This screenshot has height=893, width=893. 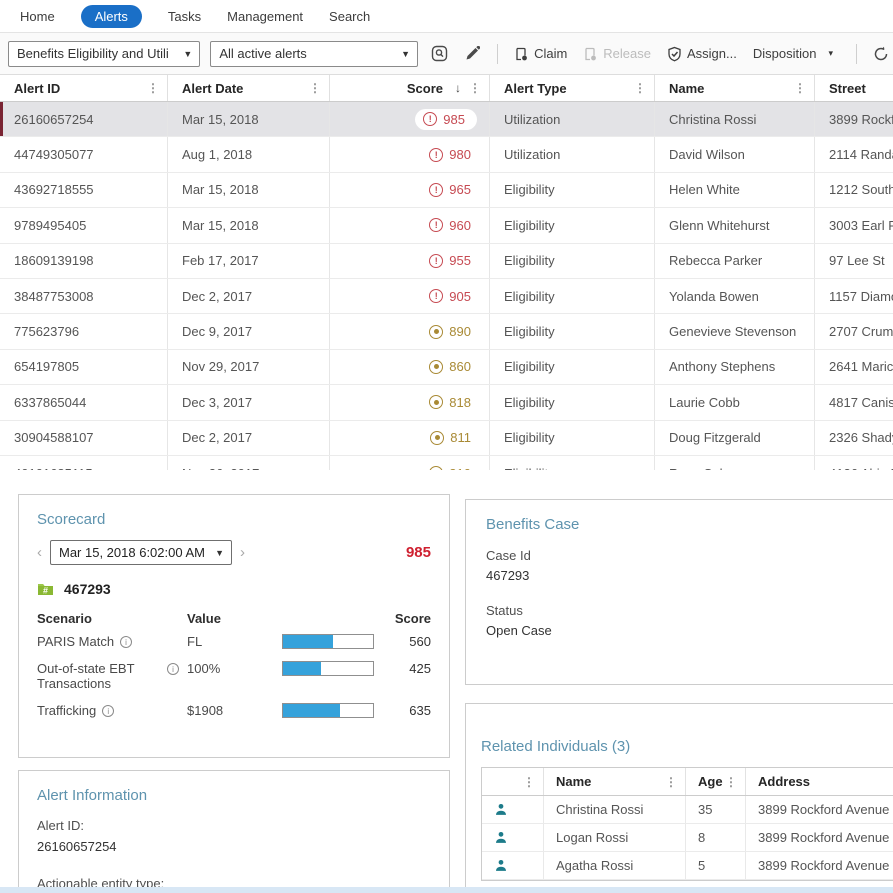 I want to click on cell-age: 5, so click(x=716, y=865).